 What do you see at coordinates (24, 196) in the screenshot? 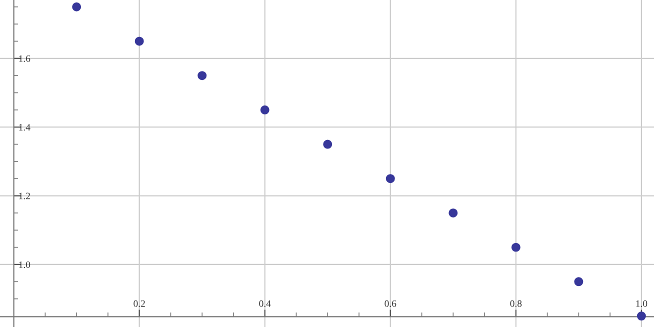
I see `y-tick-label: 1.2` at bounding box center [24, 196].